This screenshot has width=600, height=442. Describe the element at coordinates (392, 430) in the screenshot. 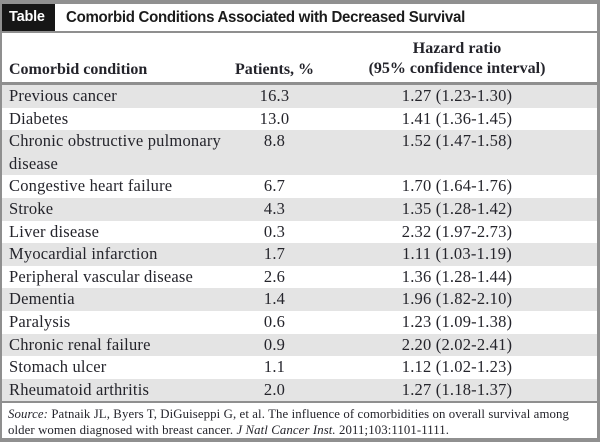

I see `source-citation-tail: 2011;103:1101-1111.` at that location.